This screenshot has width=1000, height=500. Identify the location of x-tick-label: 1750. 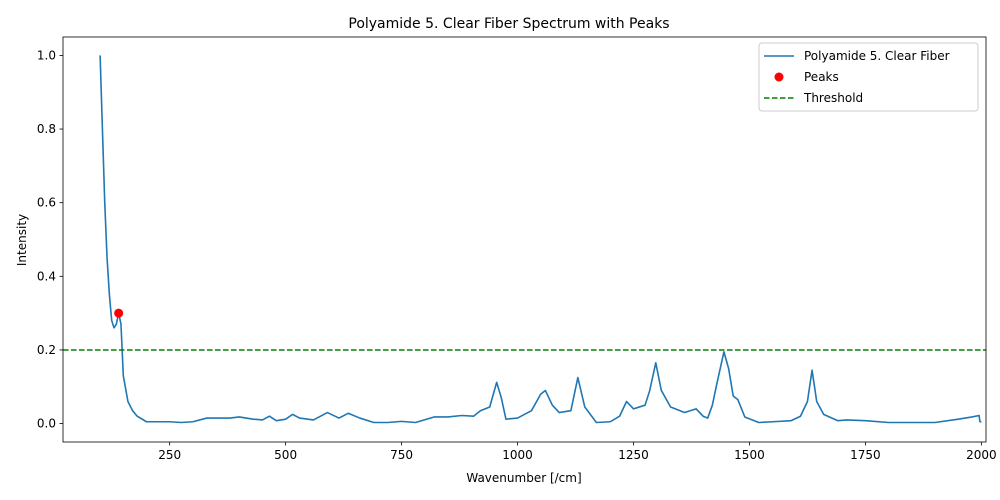
(865, 455).